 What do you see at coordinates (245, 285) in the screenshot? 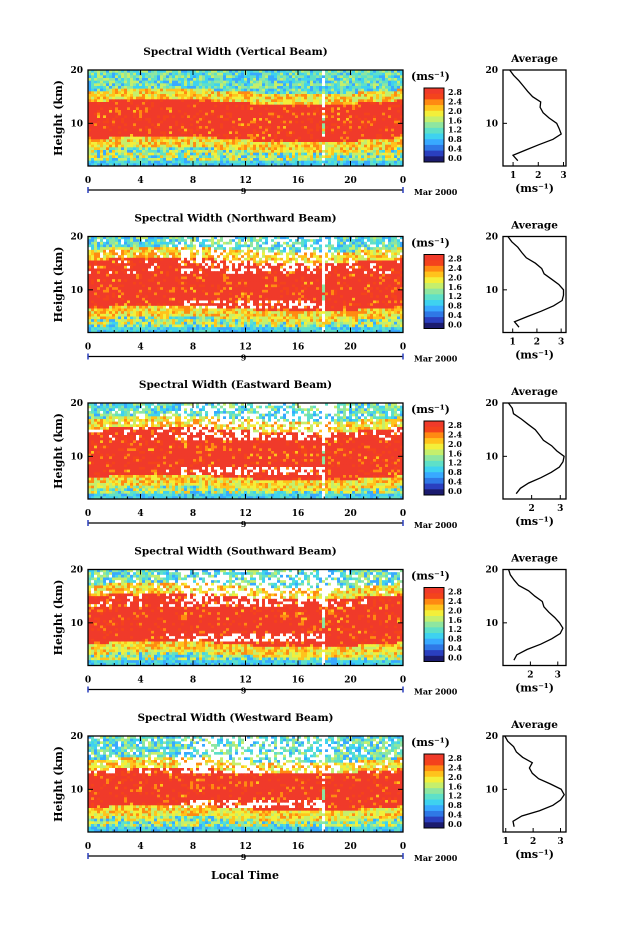
I see `heatmap-cells` at bounding box center [245, 285].